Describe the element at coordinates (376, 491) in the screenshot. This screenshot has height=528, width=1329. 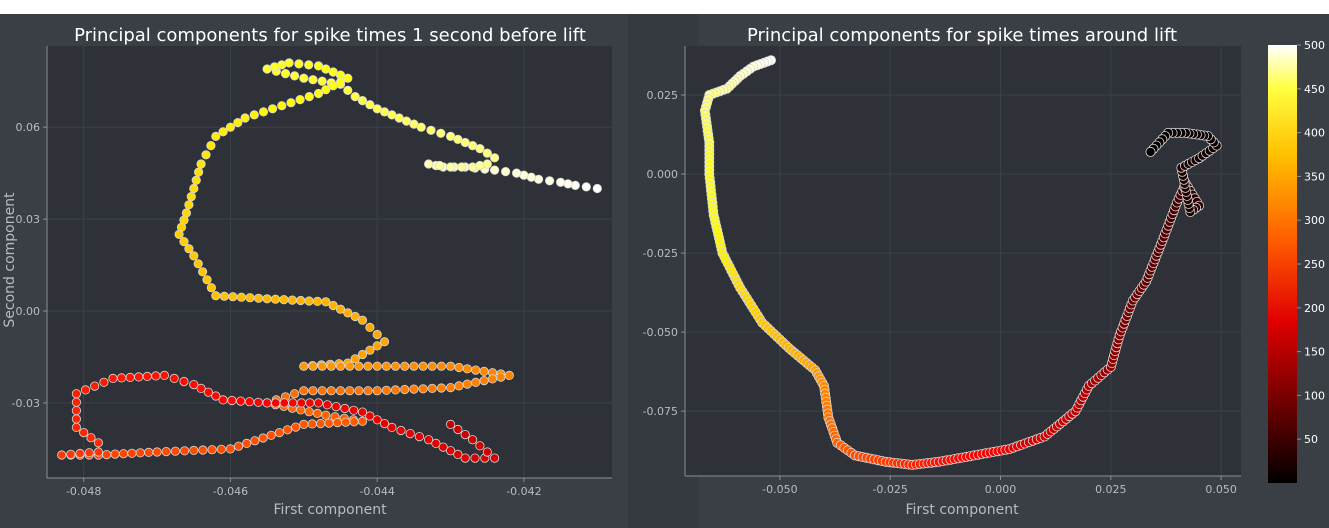
I see `x-tick-label: -0.044` at that location.